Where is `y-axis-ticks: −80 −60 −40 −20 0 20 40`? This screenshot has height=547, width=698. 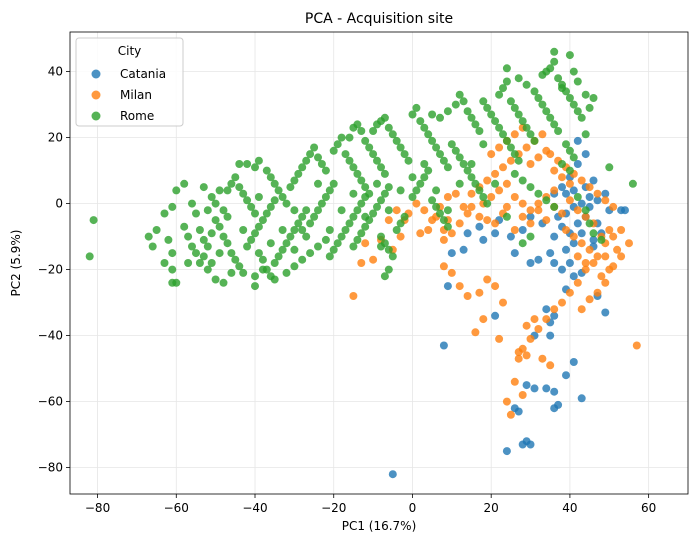 y-axis-ticks: −80 −60 −40 −20 0 20 40 is located at coordinates (54, 270).